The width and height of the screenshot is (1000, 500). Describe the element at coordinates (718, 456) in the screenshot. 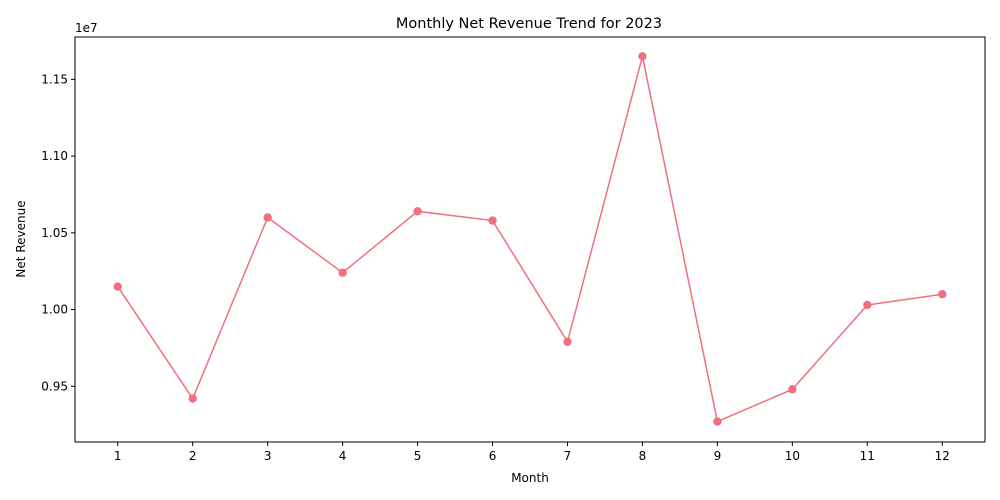

I see `x-tick-label: 9` at that location.